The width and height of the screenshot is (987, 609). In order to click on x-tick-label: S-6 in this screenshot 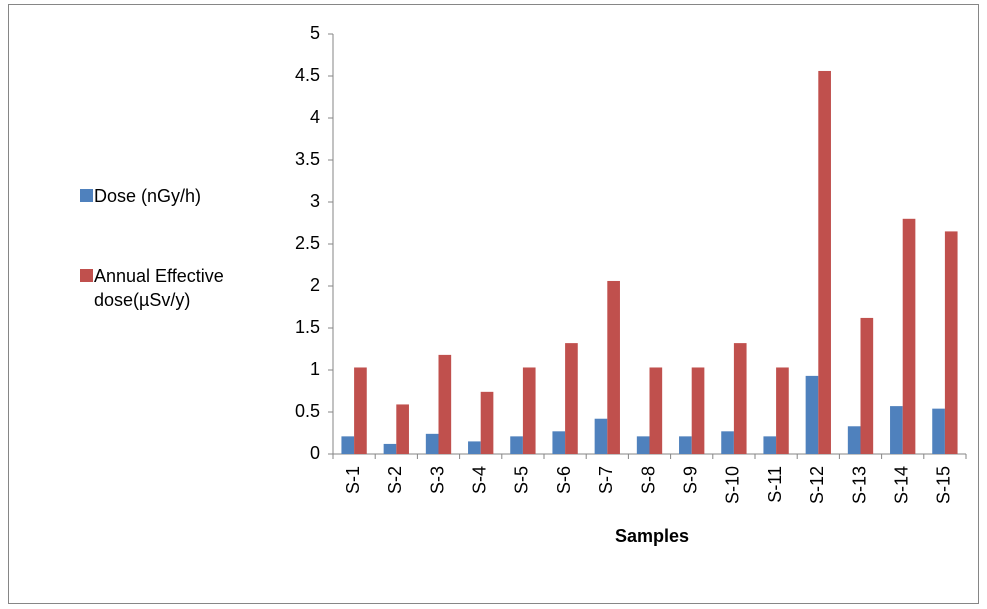, I will do `click(564, 480)`.